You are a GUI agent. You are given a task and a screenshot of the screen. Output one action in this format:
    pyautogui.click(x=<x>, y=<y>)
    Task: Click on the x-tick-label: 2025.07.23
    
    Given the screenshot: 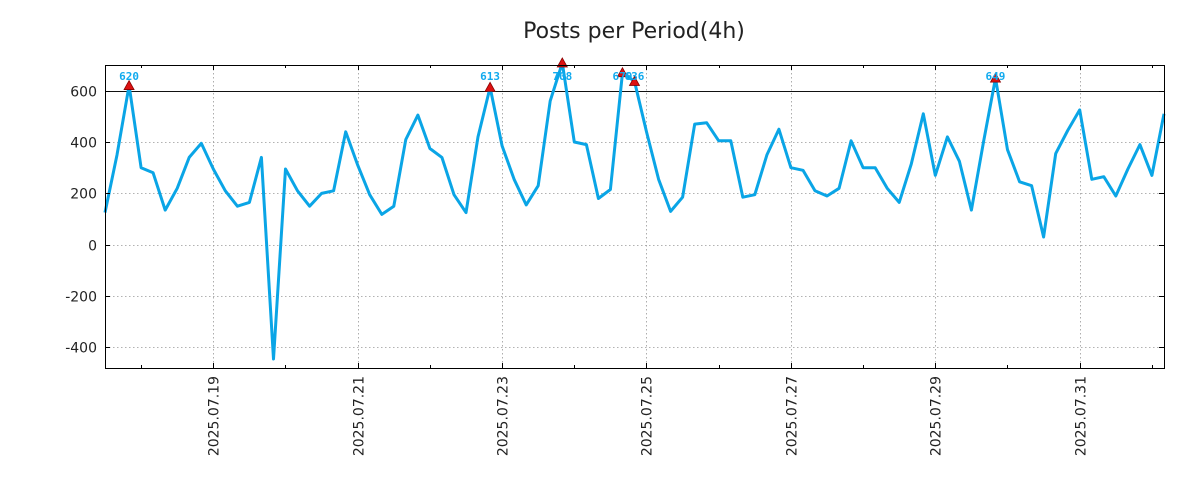 What is the action you would take?
    pyautogui.click(x=504, y=416)
    